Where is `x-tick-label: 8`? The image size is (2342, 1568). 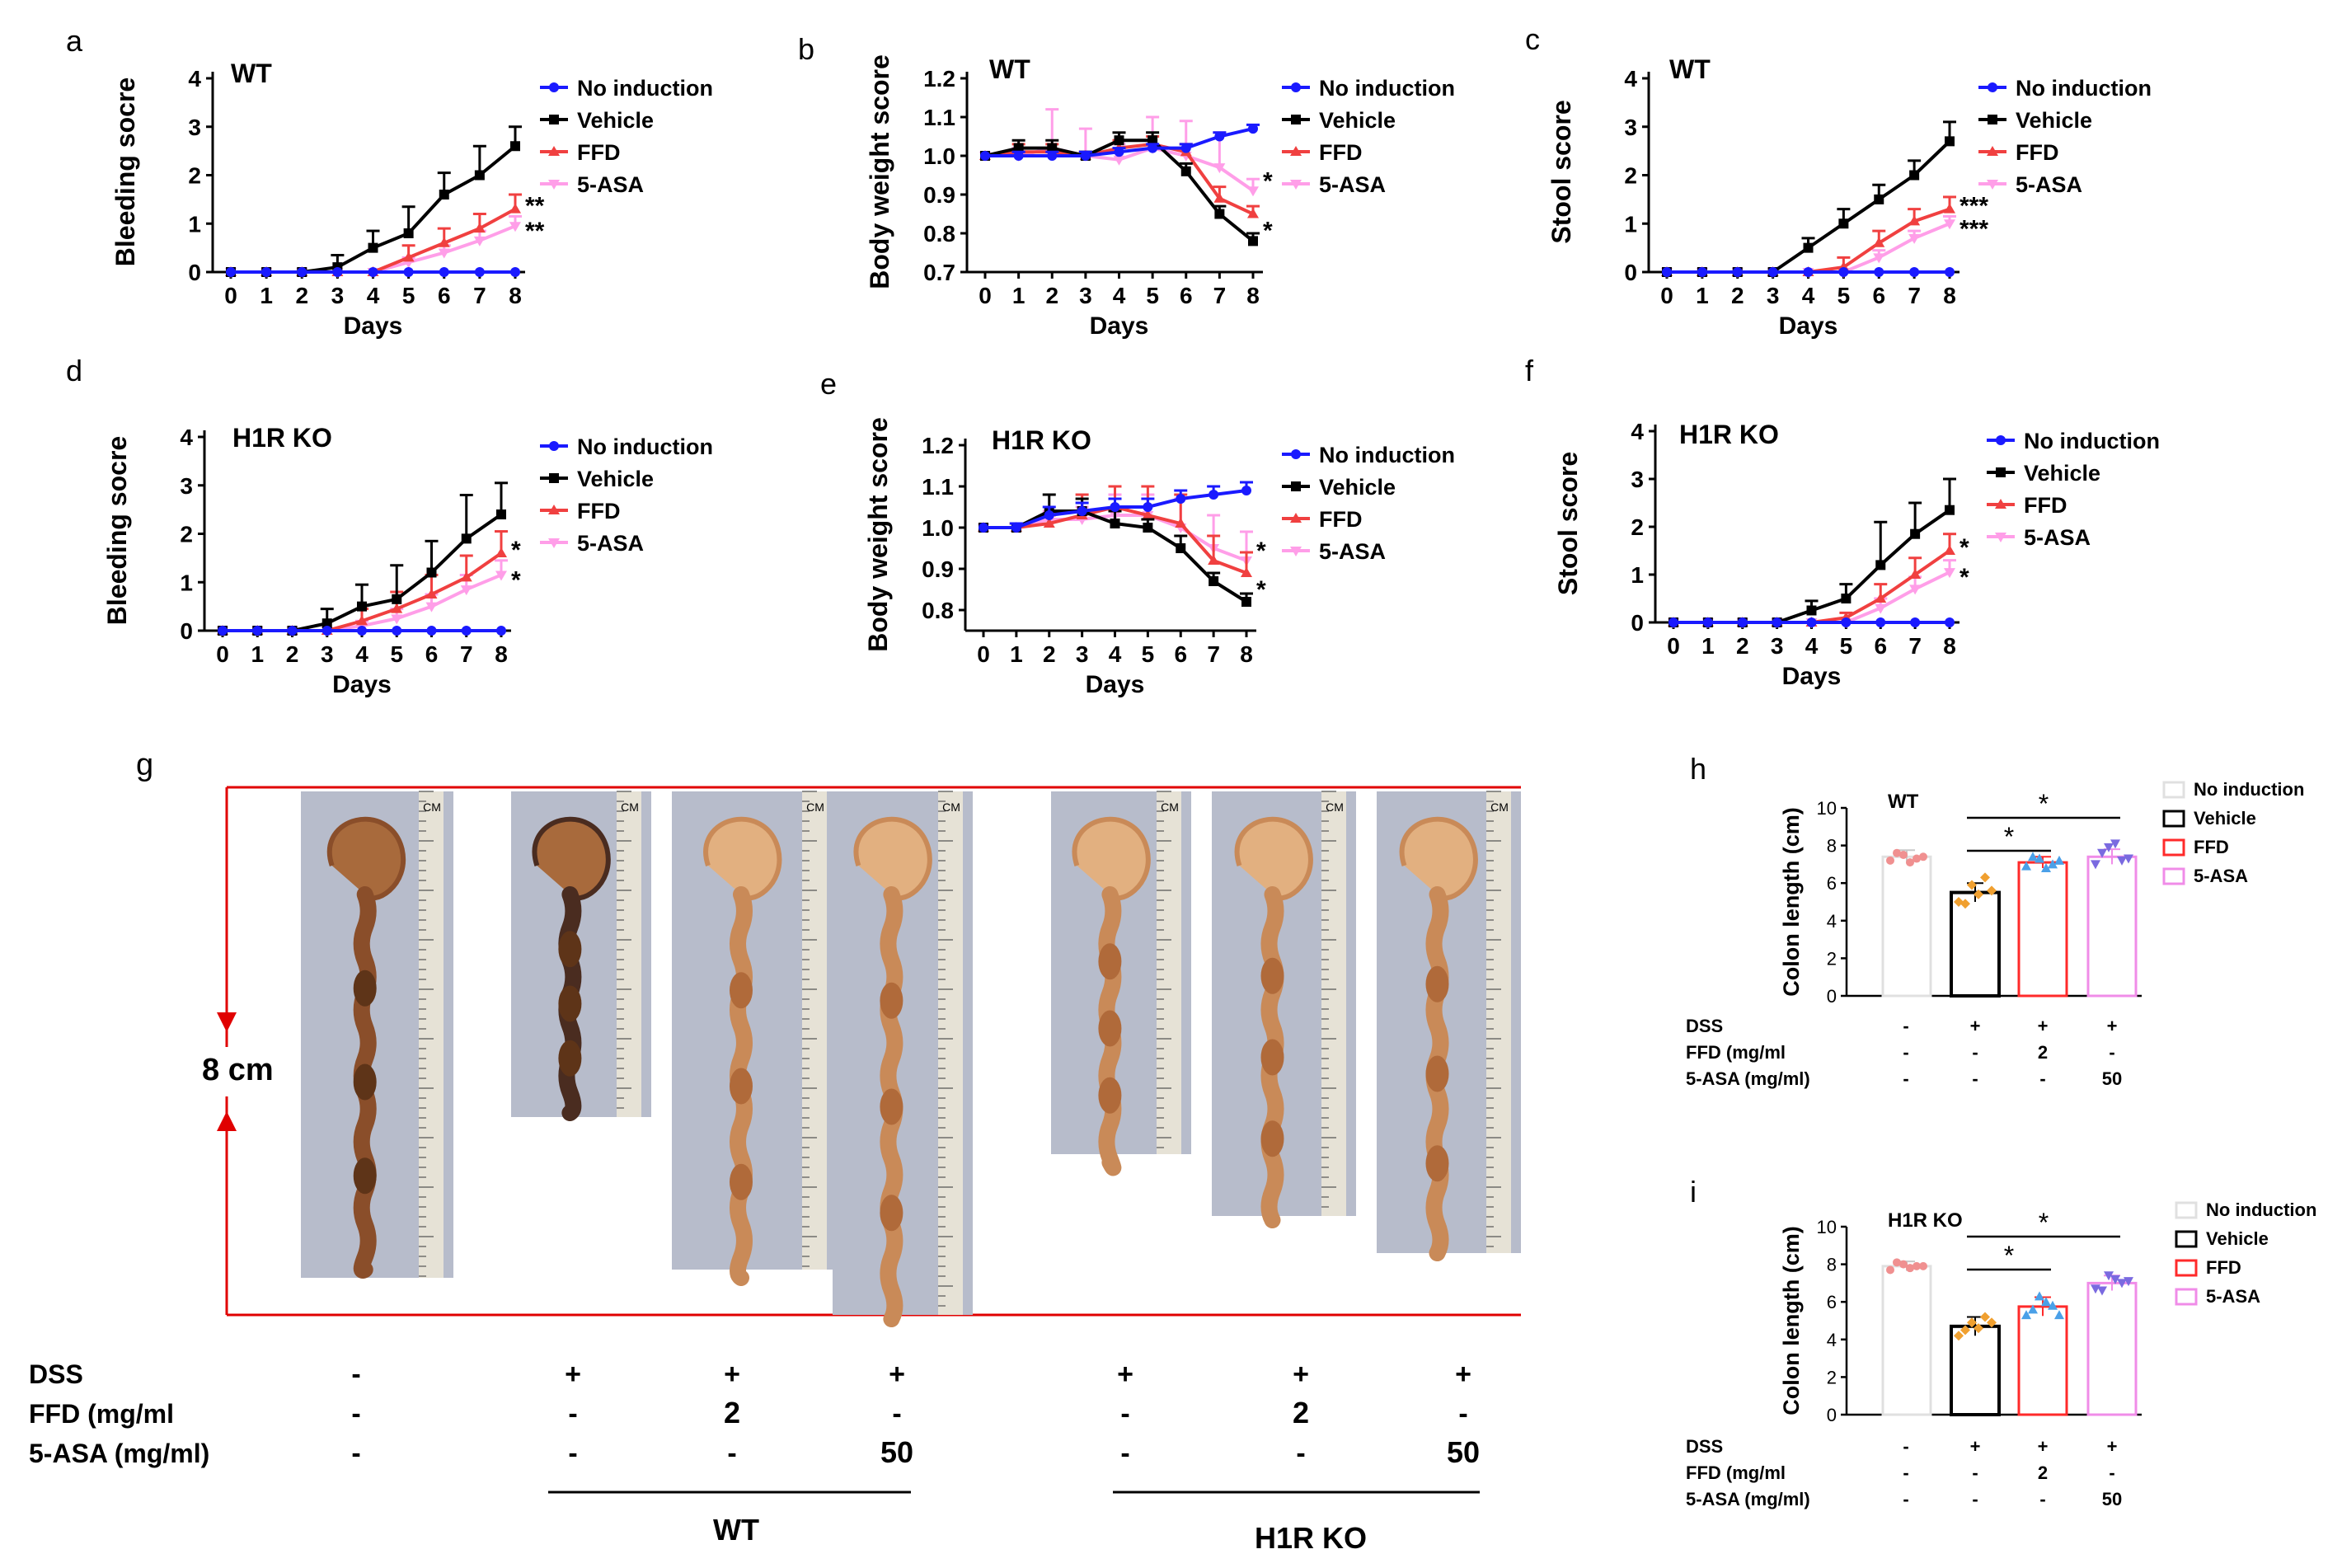
x-tick-label: 8 is located at coordinates (501, 654).